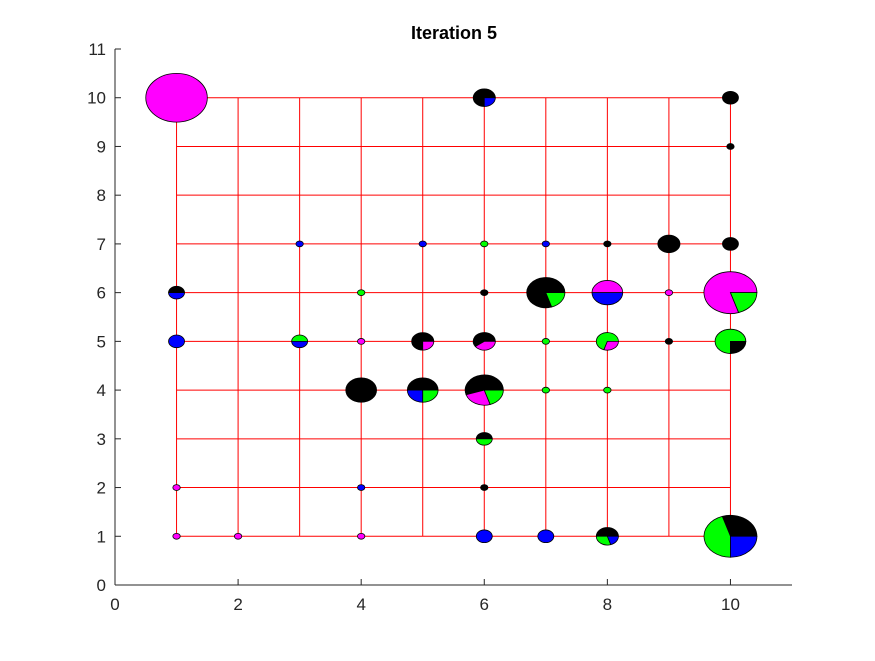  What do you see at coordinates (607, 604) in the screenshot?
I see `x-tick-label: 8` at bounding box center [607, 604].